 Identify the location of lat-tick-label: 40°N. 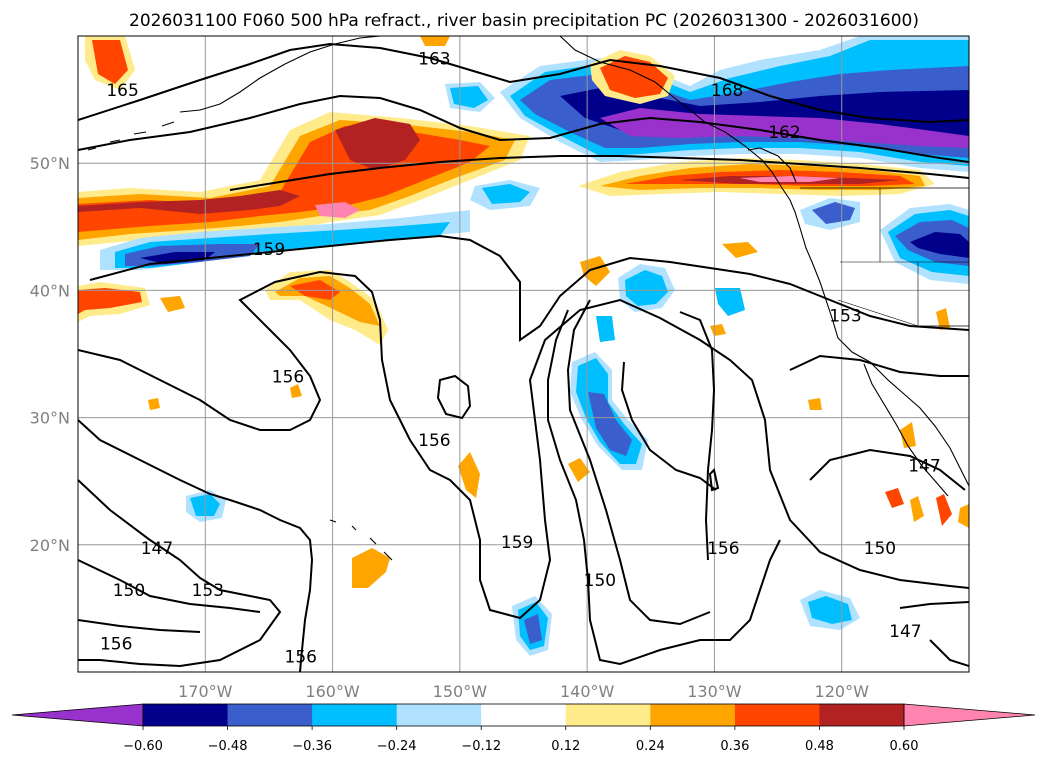
(50, 290).